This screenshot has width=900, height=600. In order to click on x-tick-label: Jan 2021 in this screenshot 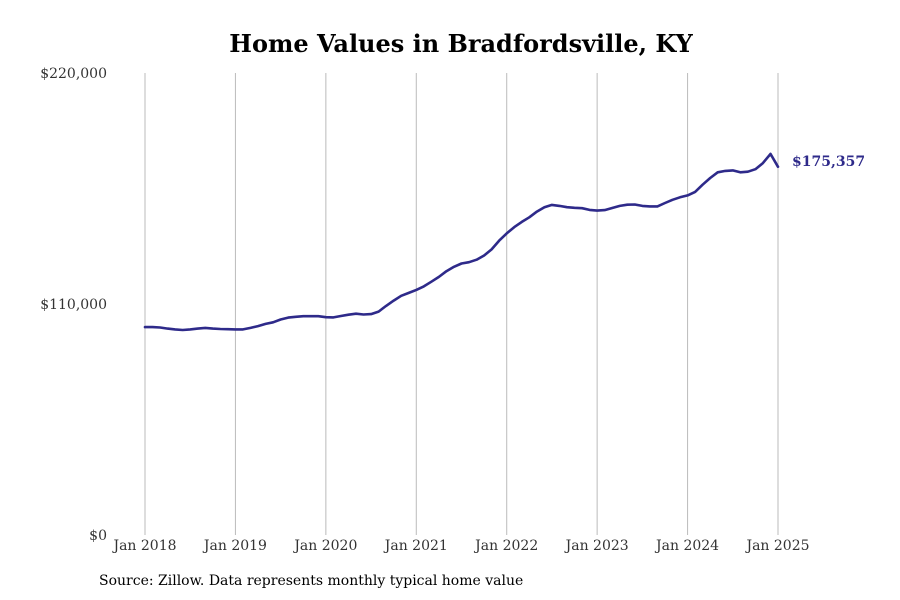, I will do `click(415, 546)`.